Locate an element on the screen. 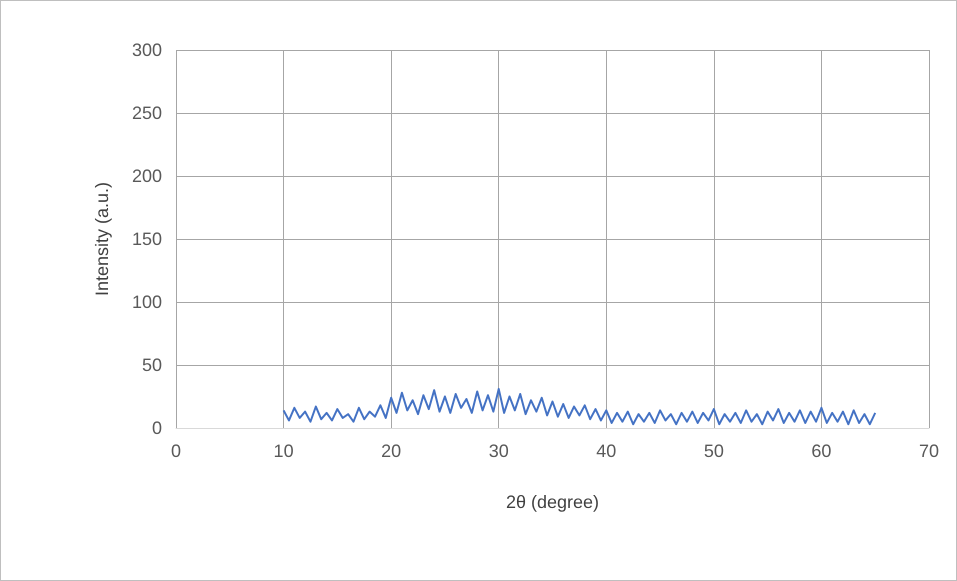 The image size is (957, 581). x-tick-label: 70 is located at coordinates (929, 451).